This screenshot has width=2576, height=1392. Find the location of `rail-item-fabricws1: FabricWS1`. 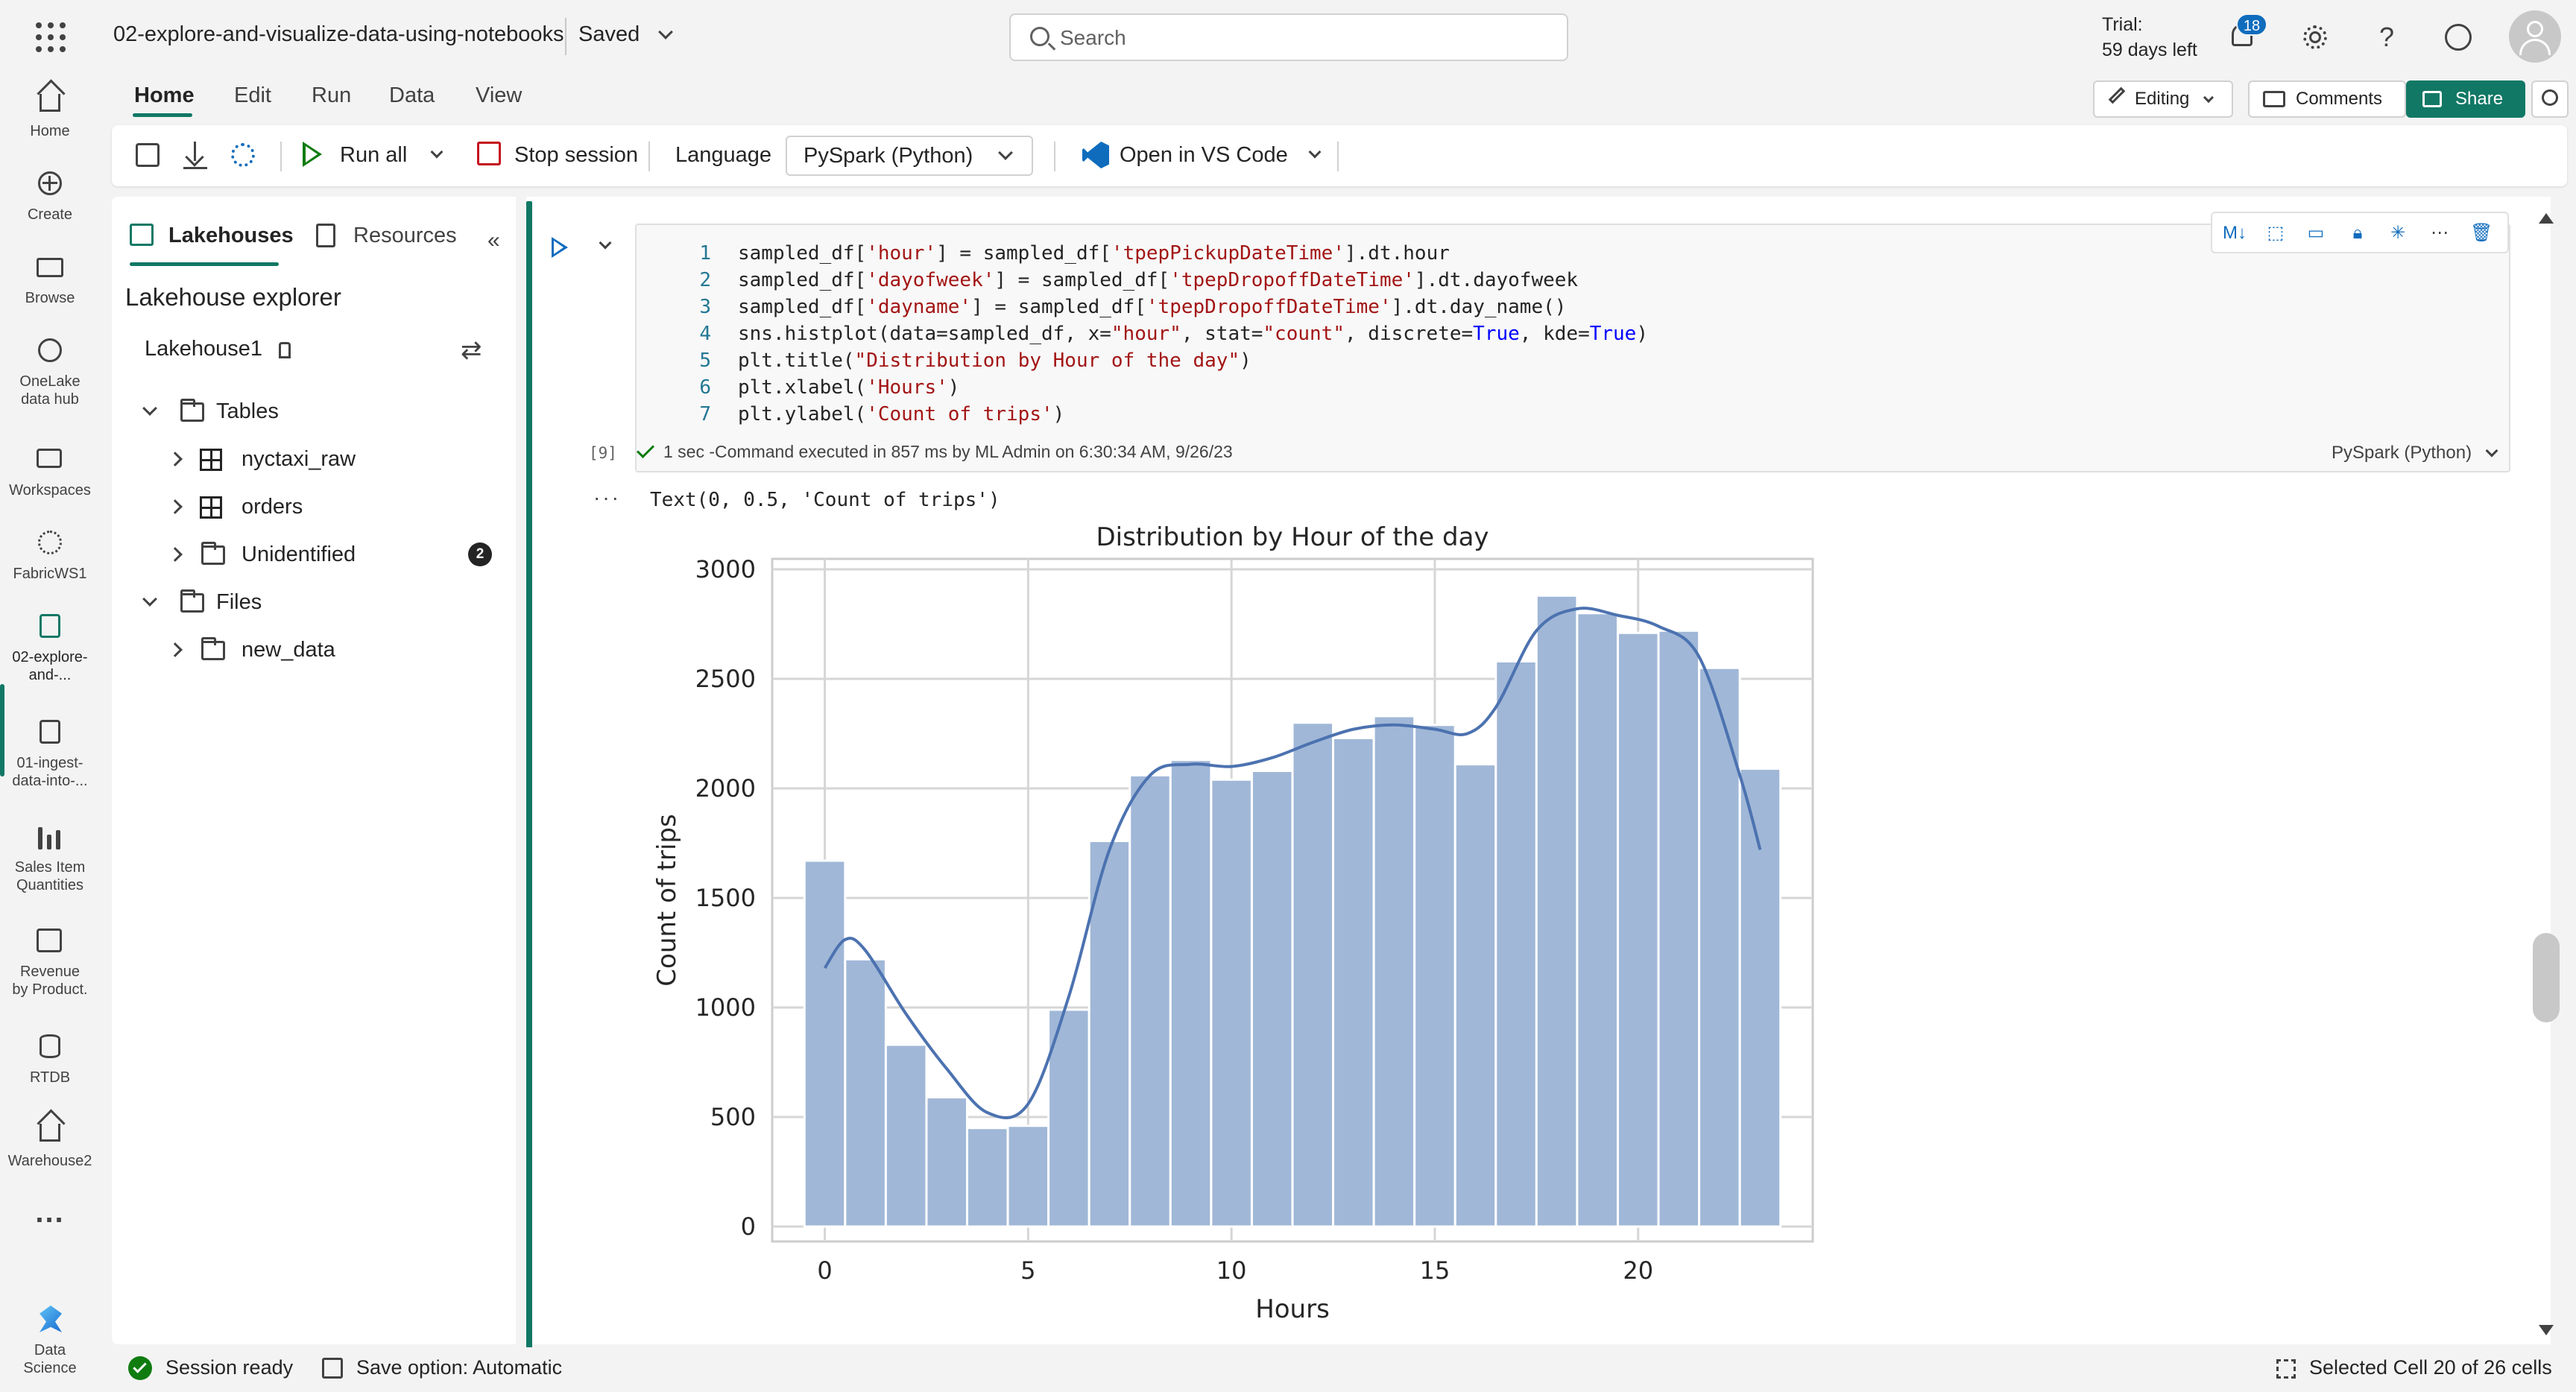

rail-item-fabricws1: FabricWS1 is located at coordinates (50, 554).